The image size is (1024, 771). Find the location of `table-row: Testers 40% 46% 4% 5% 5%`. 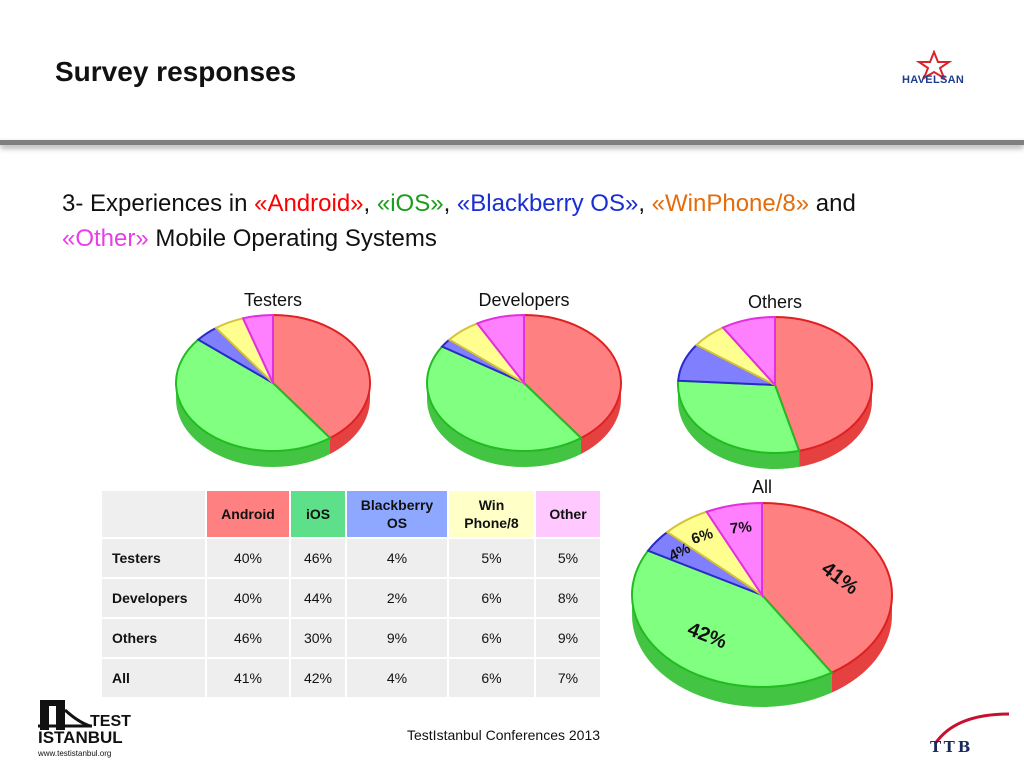

table-row: Testers 40% 46% 4% 5% 5% is located at coordinates (351, 558).